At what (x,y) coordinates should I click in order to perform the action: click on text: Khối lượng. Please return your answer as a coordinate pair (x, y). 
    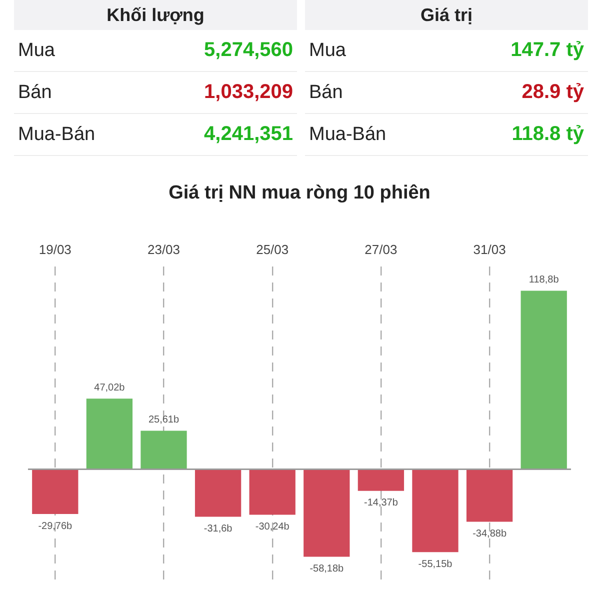
    Looking at the image, I should click on (155, 15).